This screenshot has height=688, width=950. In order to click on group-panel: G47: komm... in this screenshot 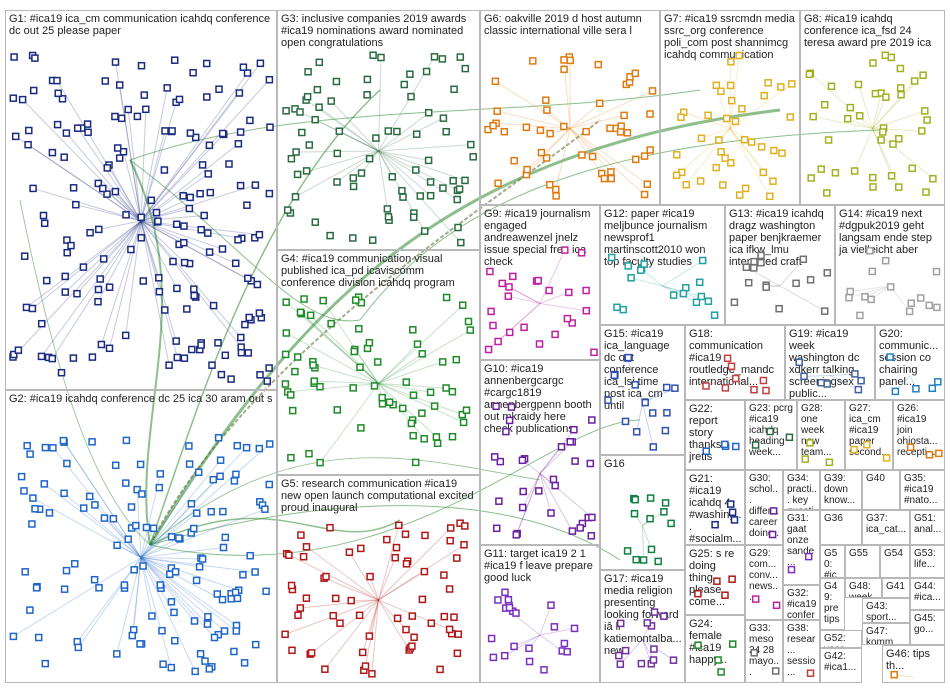, I will do `click(886, 634)`.